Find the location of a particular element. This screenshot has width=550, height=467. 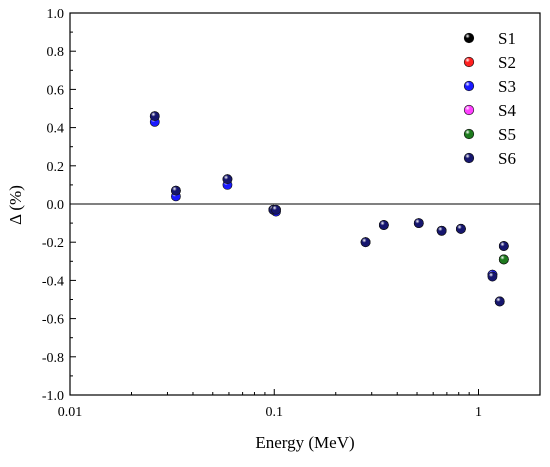

legend-label-s2: S2 is located at coordinates (507, 62).